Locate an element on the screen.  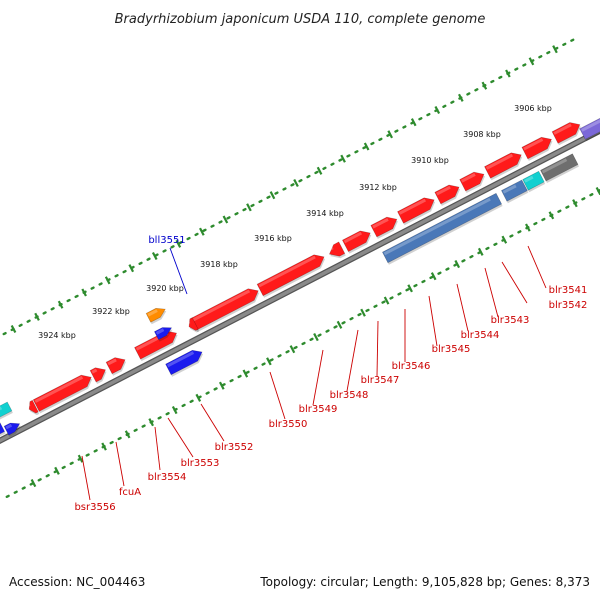
gene-label: bll3551 is located at coordinates (166, 240).